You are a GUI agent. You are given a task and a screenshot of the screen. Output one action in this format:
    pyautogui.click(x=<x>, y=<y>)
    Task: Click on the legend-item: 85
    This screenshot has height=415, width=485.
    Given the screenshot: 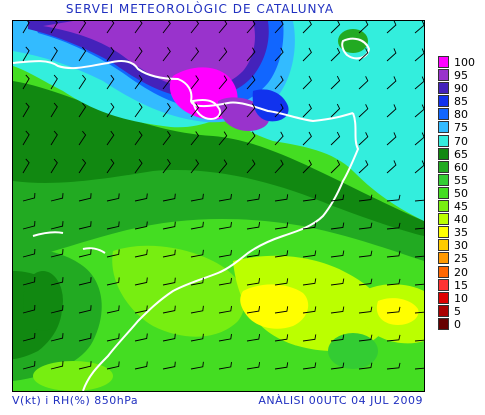 What is the action you would take?
    pyautogui.click(x=460, y=101)
    